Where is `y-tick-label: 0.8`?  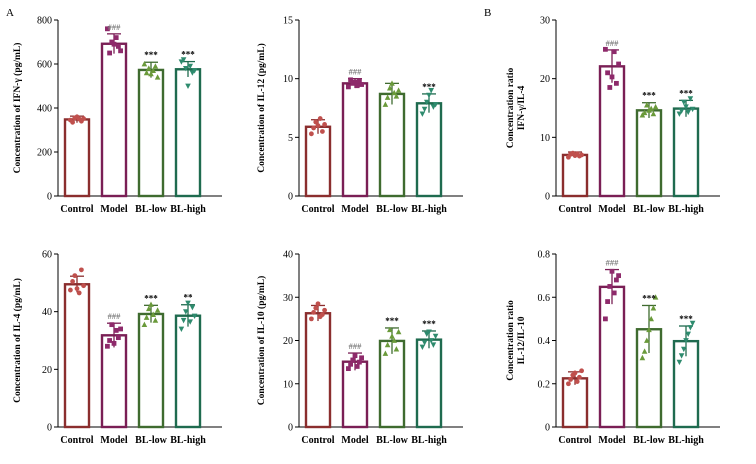 y-tick-label: 0.8 is located at coordinates (544, 255).